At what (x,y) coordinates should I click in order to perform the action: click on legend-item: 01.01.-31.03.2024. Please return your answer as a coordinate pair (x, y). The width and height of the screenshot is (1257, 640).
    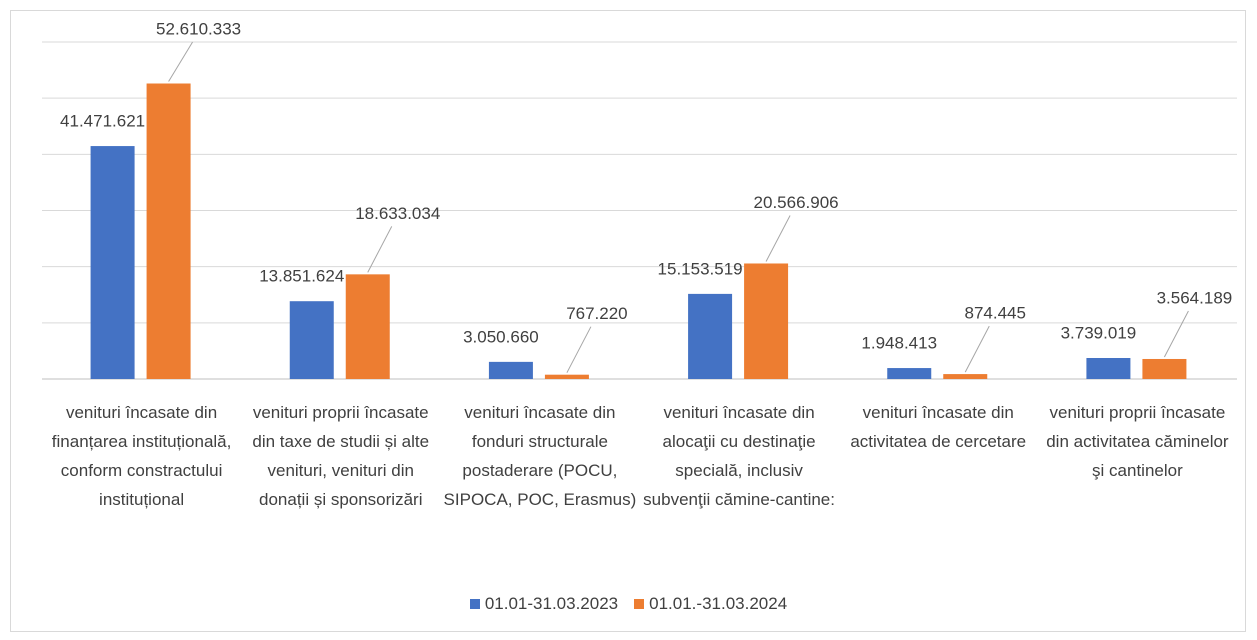
    Looking at the image, I should click on (710, 604).